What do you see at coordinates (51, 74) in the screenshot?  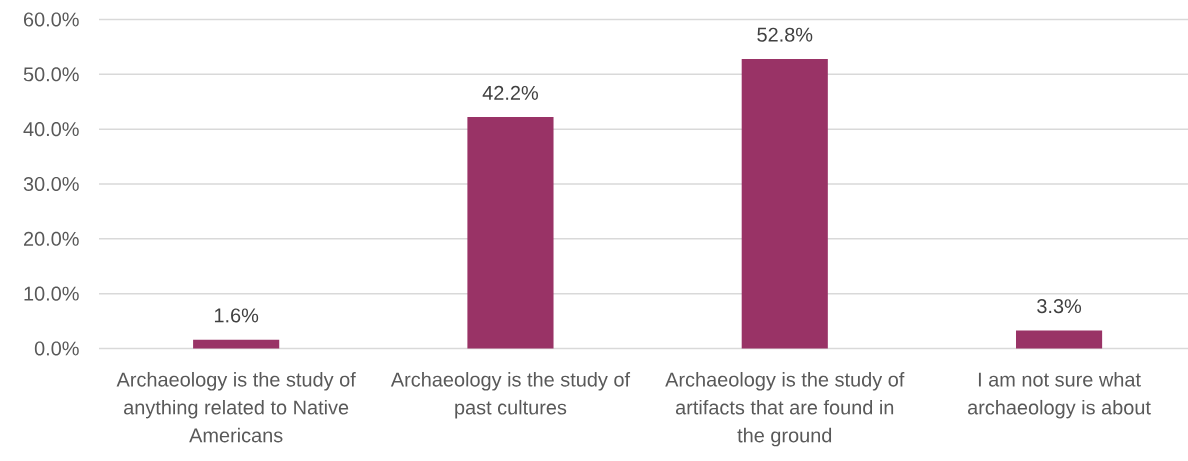 I see `y-tick-label: 50.0%` at bounding box center [51, 74].